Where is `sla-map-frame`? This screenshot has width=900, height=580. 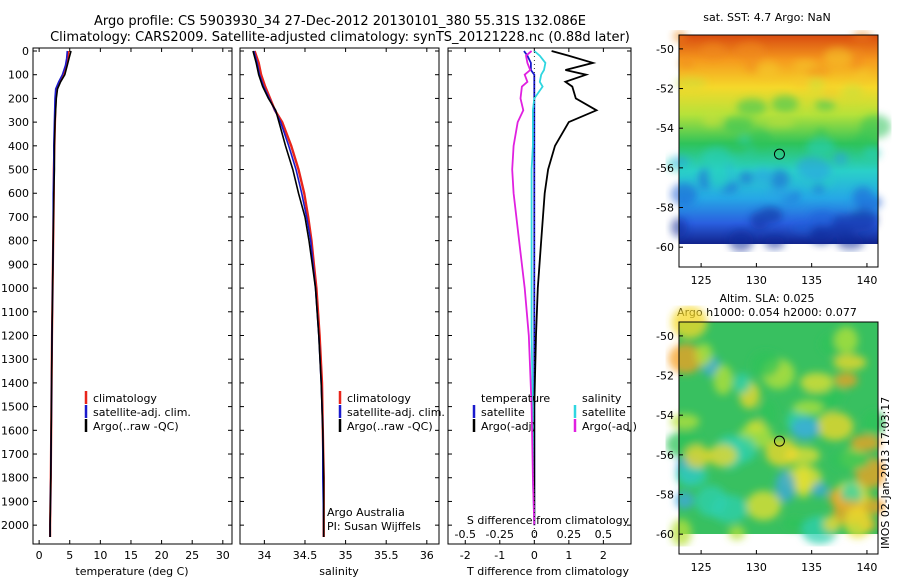
sla-map-frame is located at coordinates (778, 438).